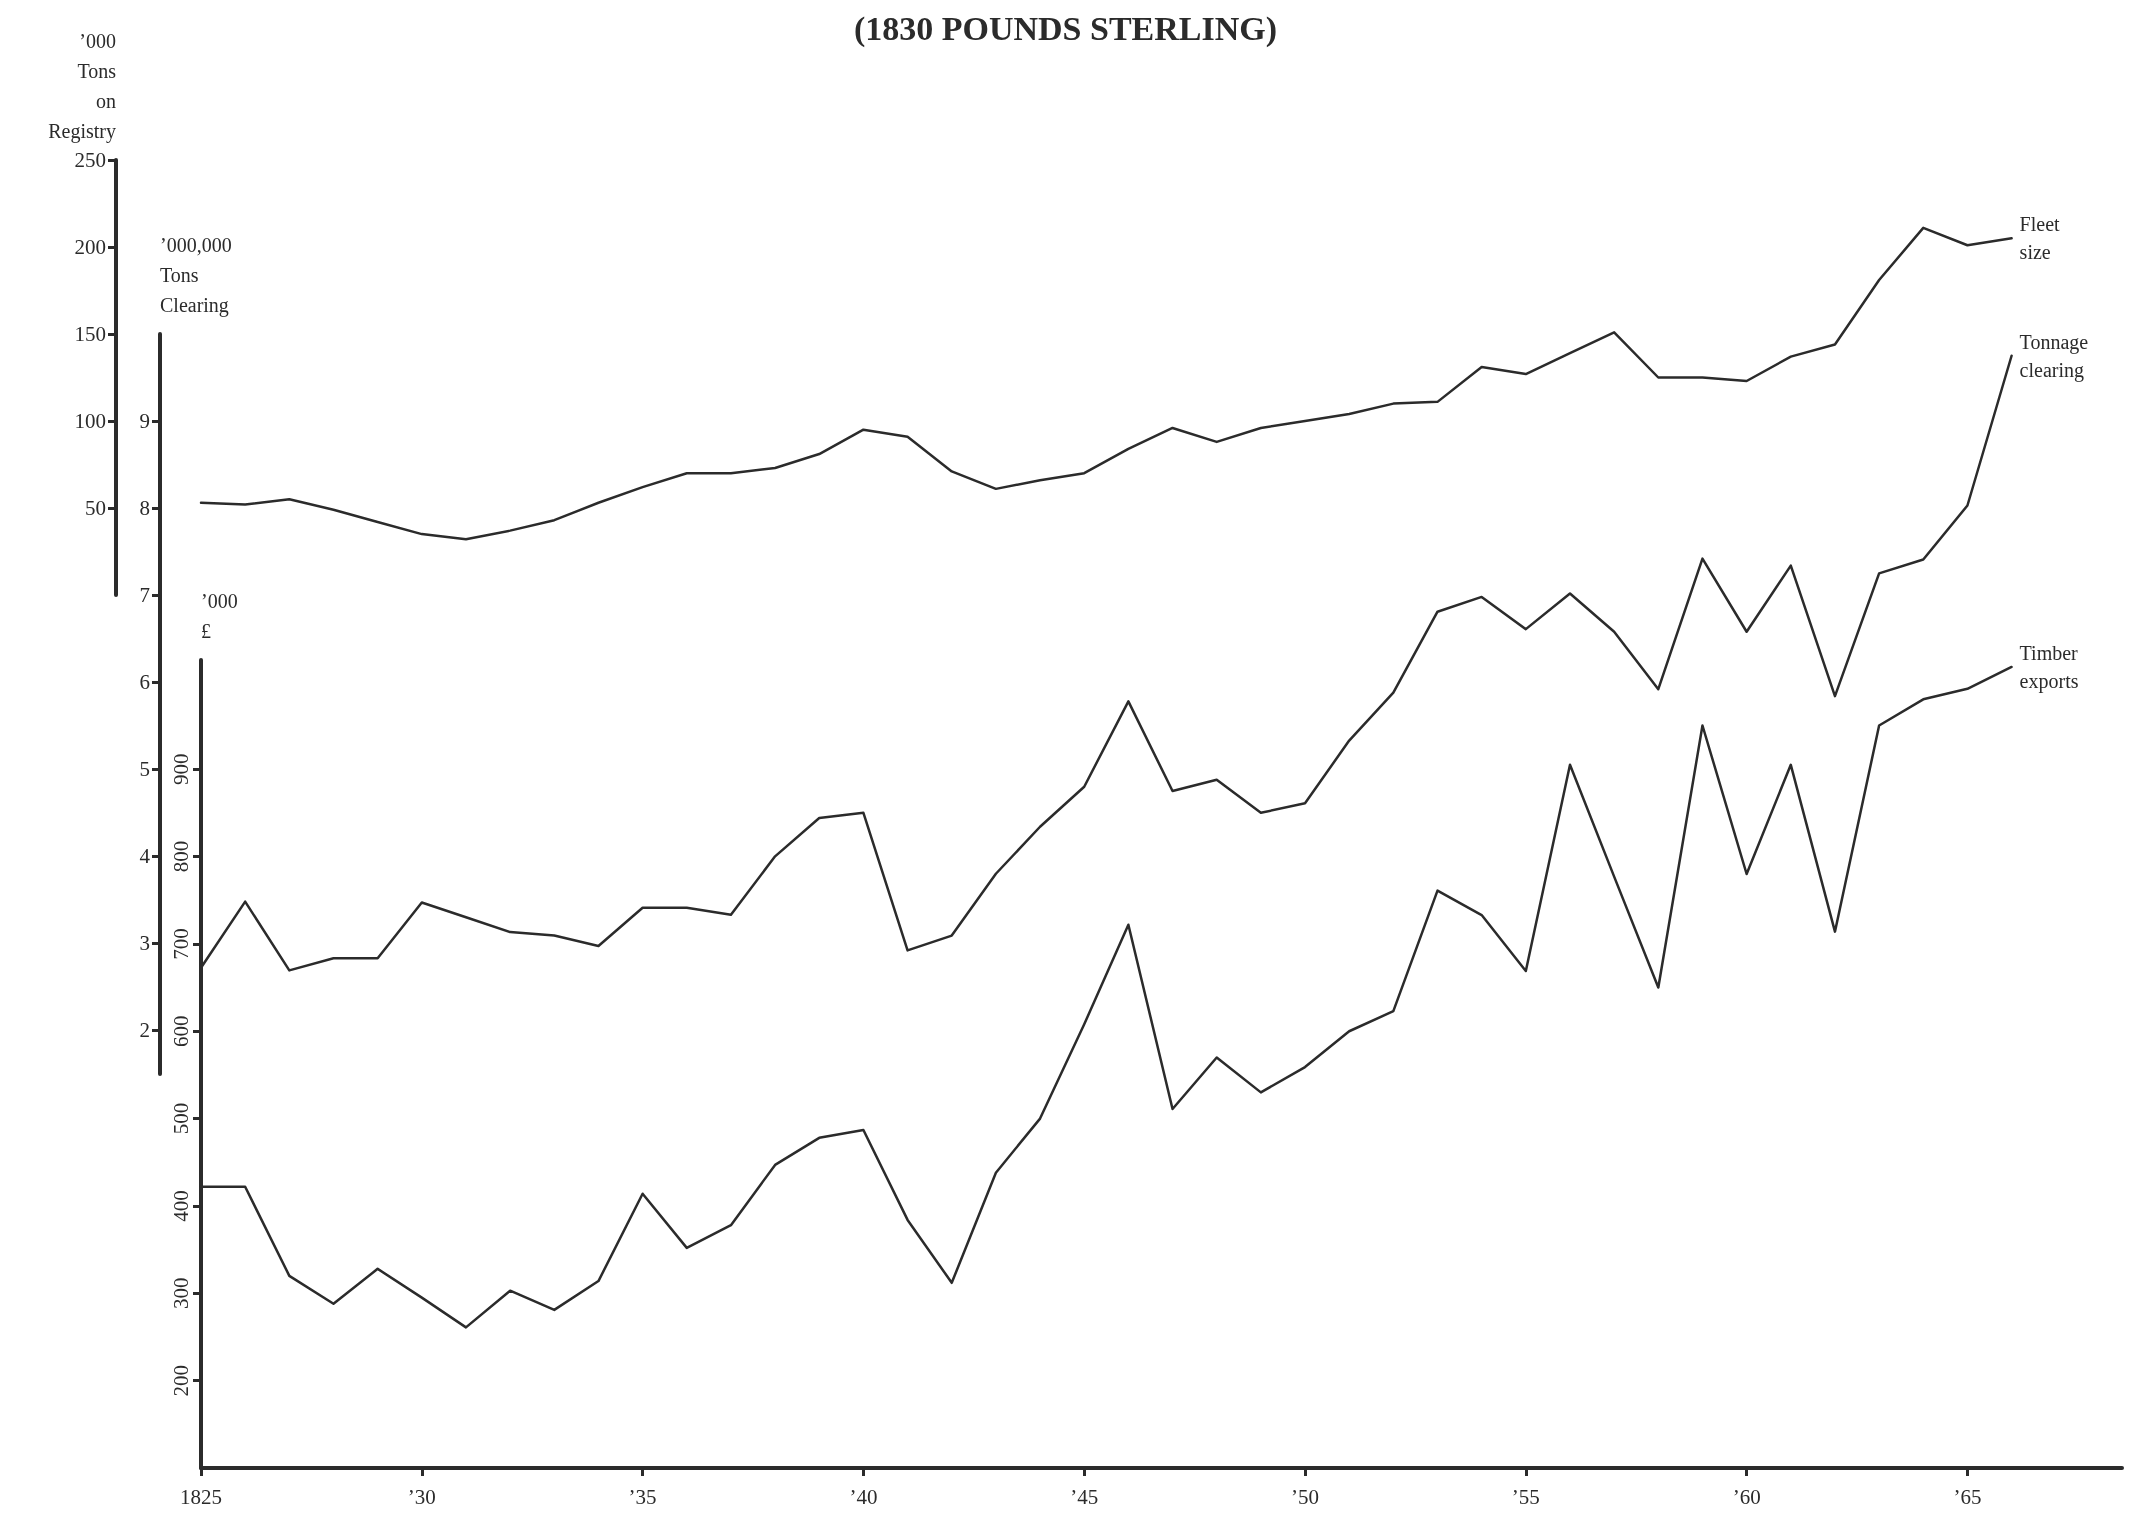 This screenshot has height=1534, width=2131. What do you see at coordinates (1746, 1496) in the screenshot?
I see `x-tick-label: ’60` at bounding box center [1746, 1496].